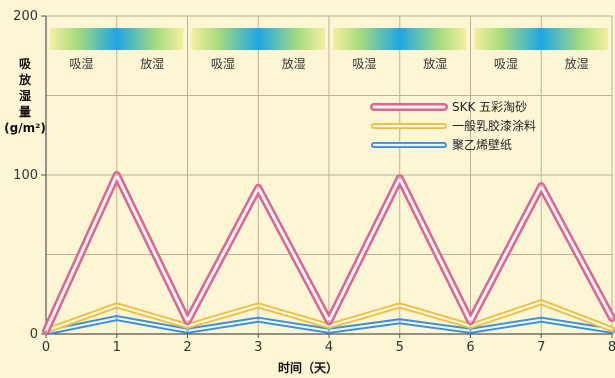 The image size is (615, 378). What do you see at coordinates (308, 367) in the screenshot?
I see `x-axis-title: 时间（天）` at bounding box center [308, 367].